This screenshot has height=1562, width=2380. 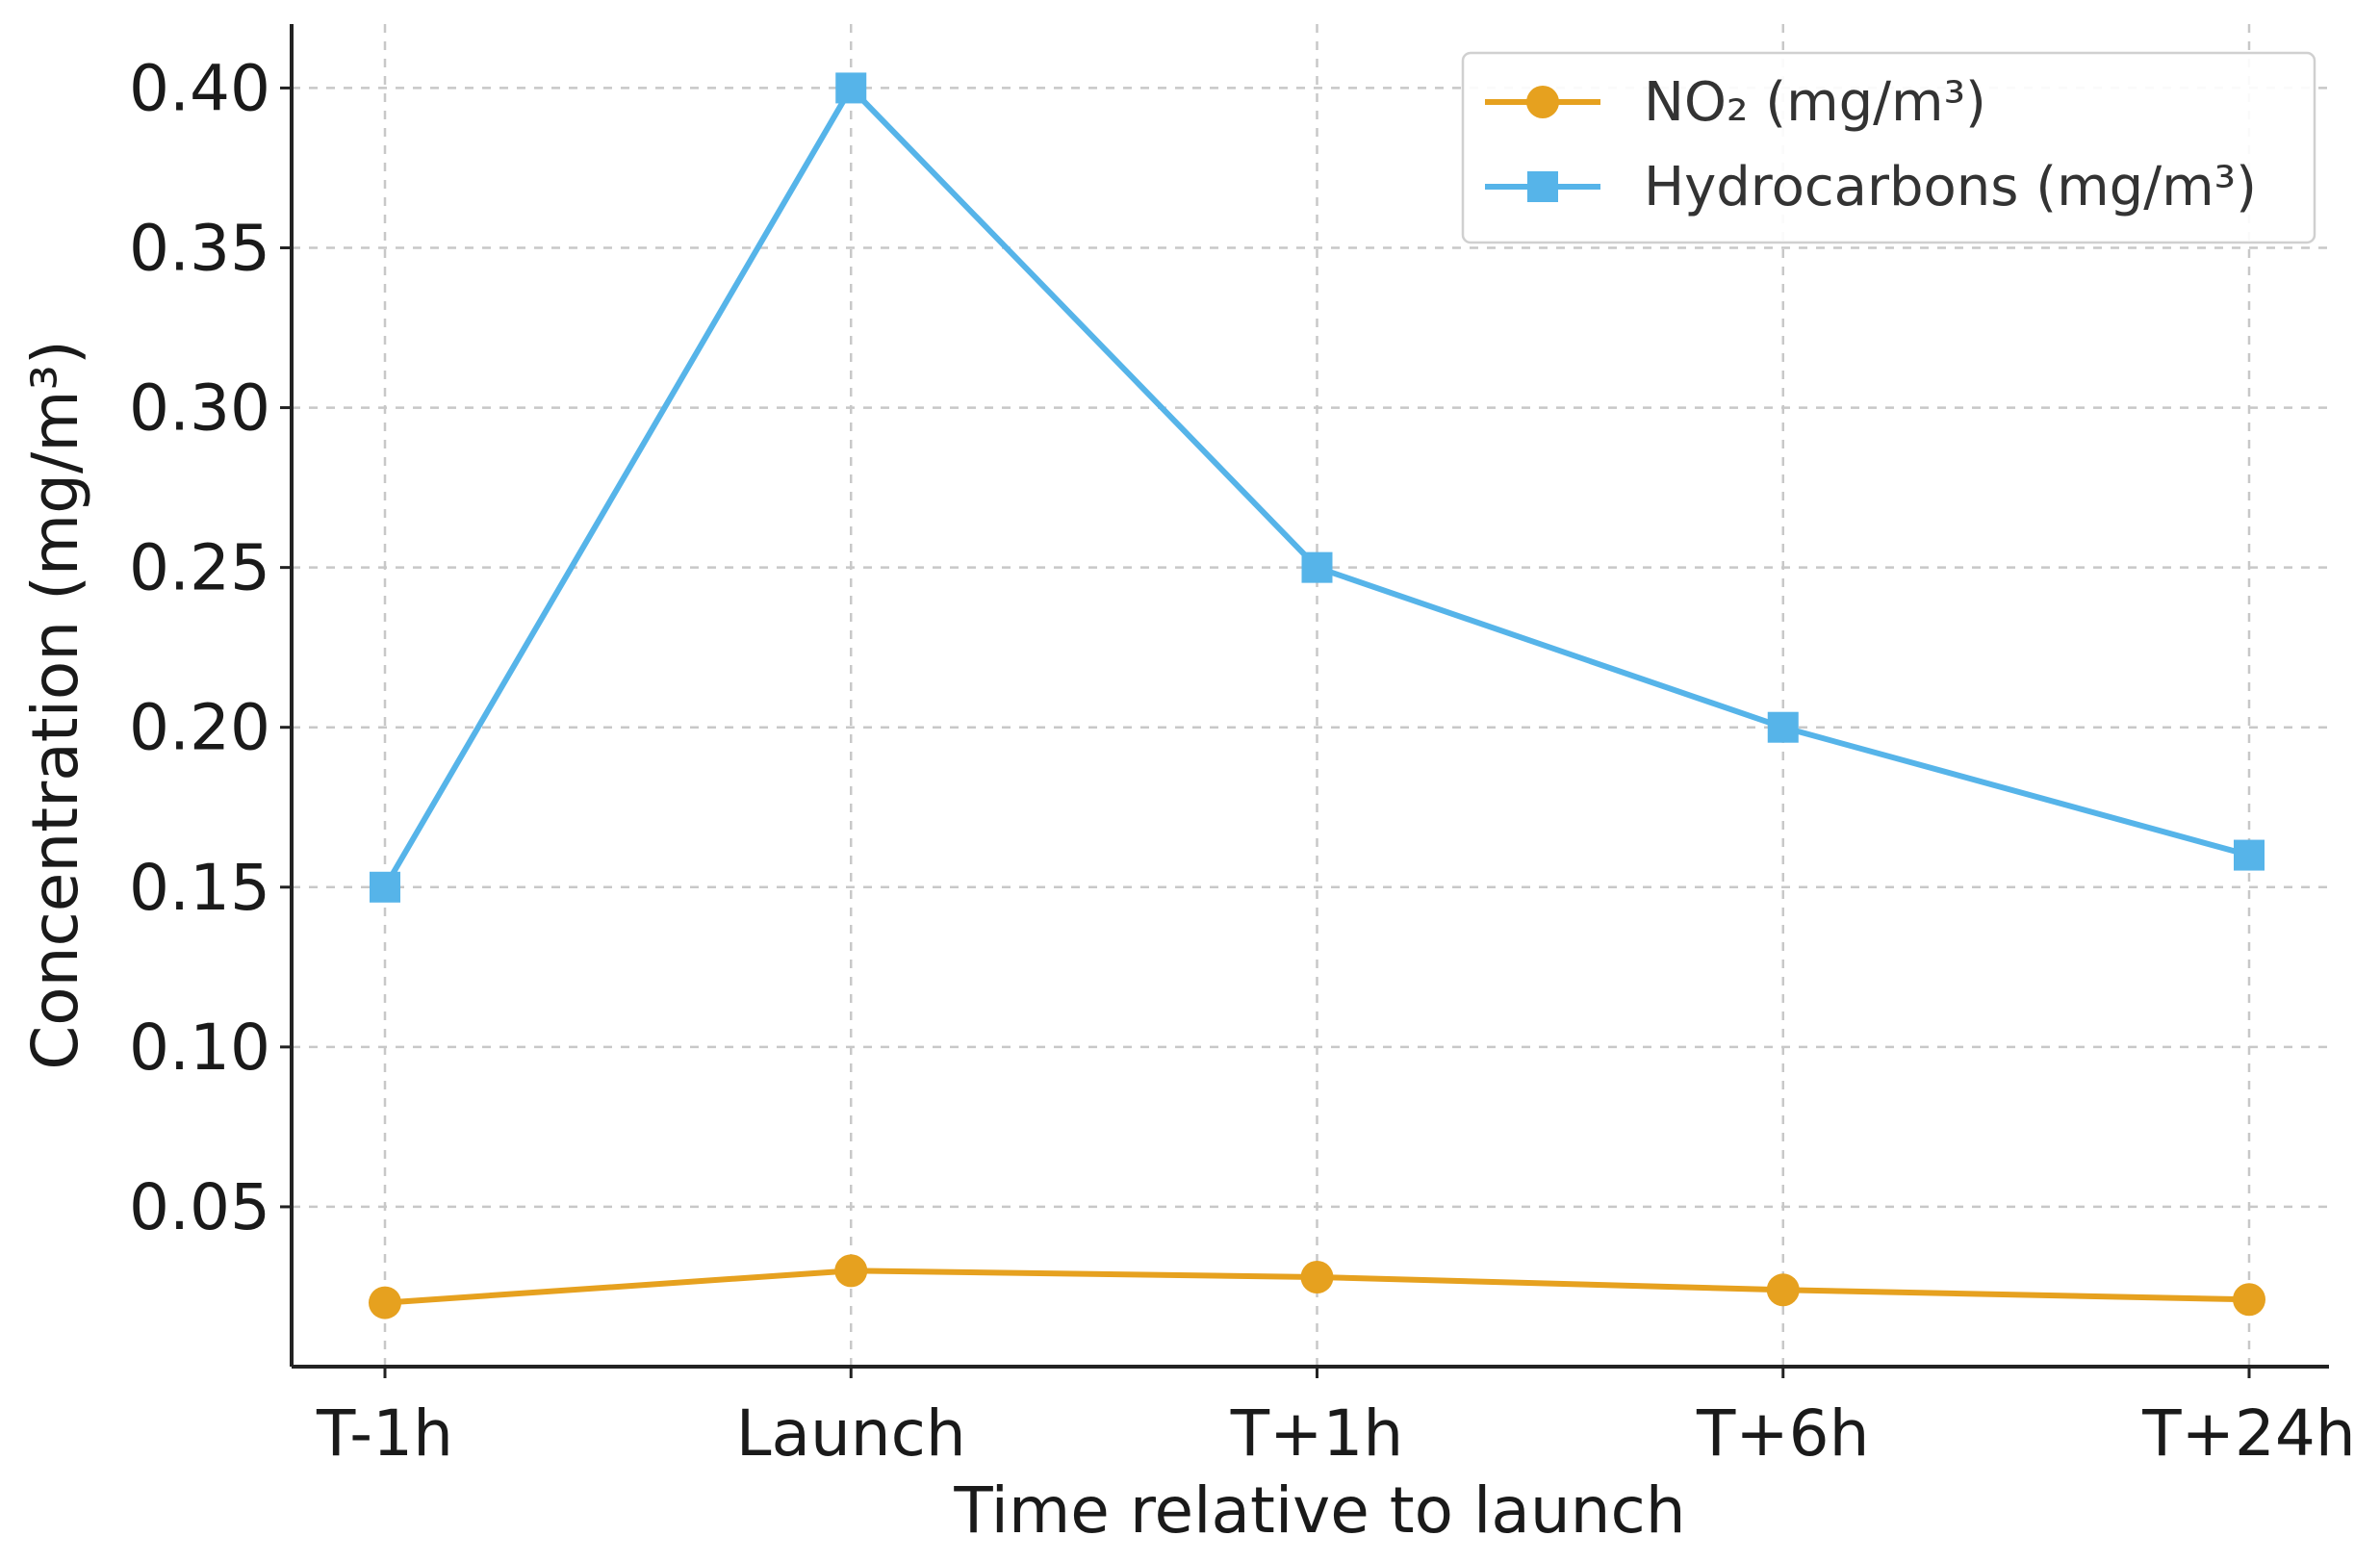 I want to click on y-tick-label: 0.10, so click(x=200, y=1048).